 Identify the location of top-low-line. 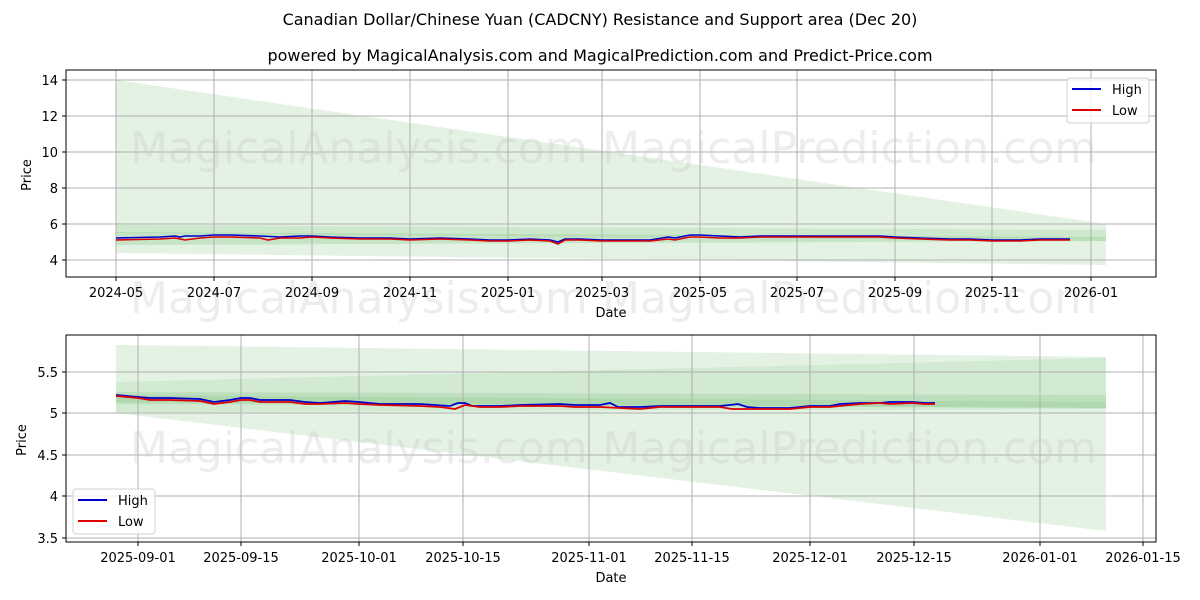
(592, 240).